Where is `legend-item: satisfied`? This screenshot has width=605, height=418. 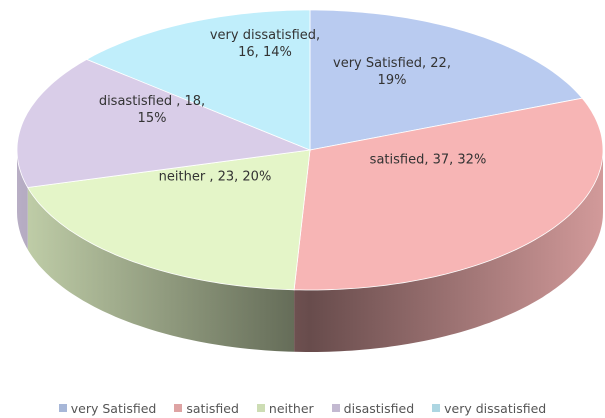 legend-item: satisfied is located at coordinates (206, 408).